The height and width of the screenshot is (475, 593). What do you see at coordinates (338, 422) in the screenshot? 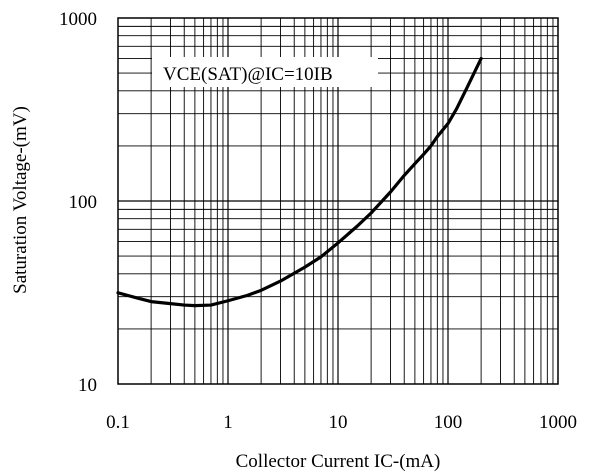
I see `x-tick-label: 10` at bounding box center [338, 422].